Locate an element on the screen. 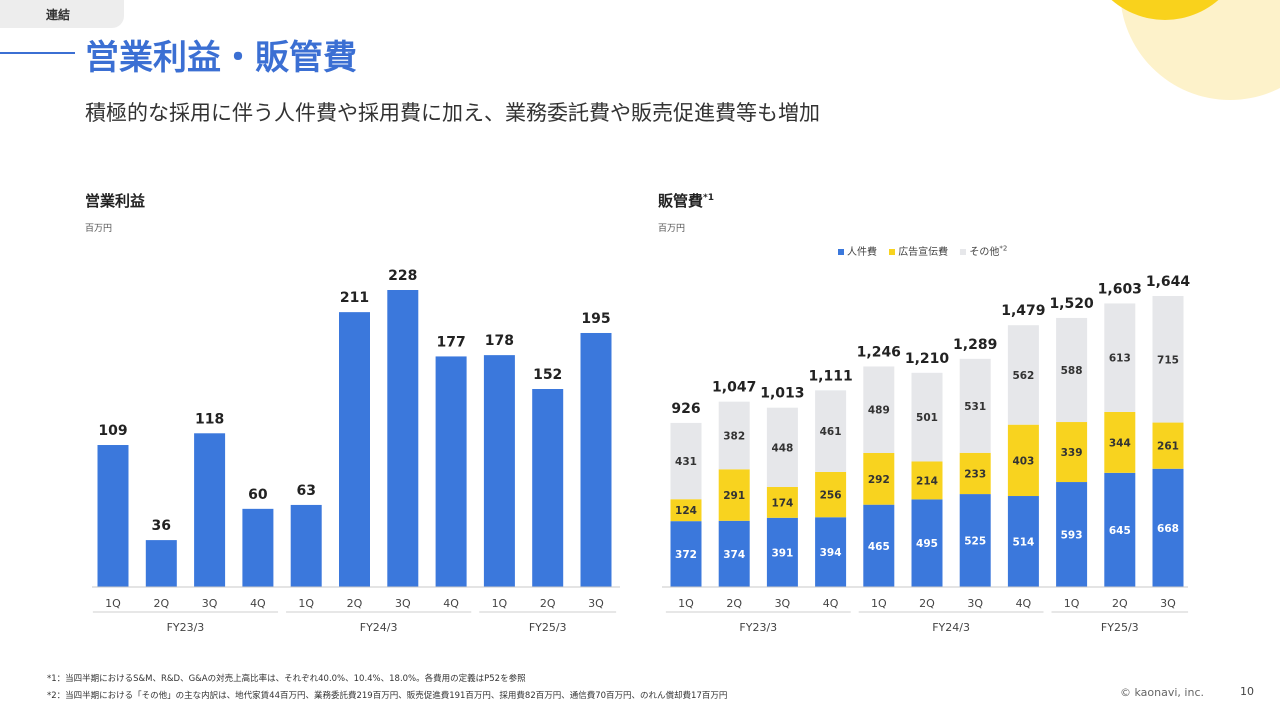 The image size is (1280, 720). sga-advertising-segment-label: 124 is located at coordinates (686, 511).